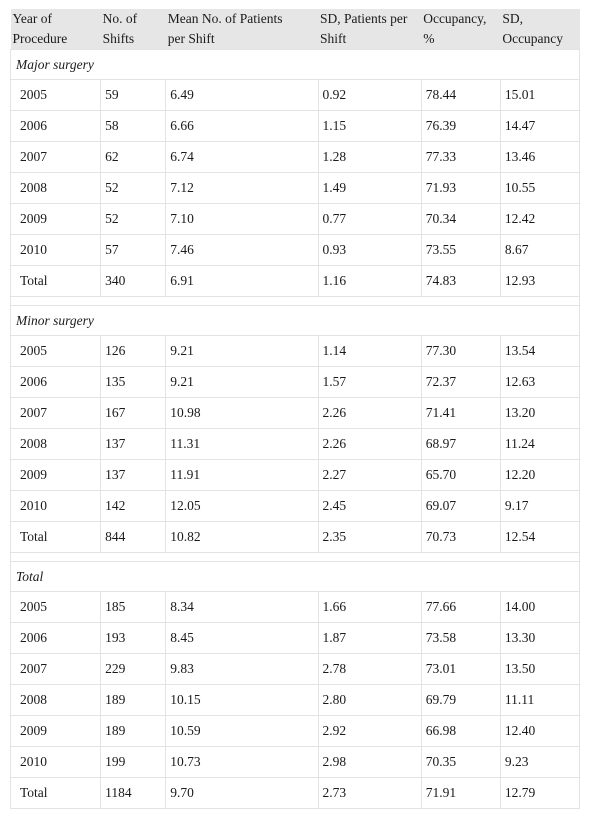 The image size is (590, 818). What do you see at coordinates (242, 281) in the screenshot?
I see `table-cell: 6.91` at bounding box center [242, 281].